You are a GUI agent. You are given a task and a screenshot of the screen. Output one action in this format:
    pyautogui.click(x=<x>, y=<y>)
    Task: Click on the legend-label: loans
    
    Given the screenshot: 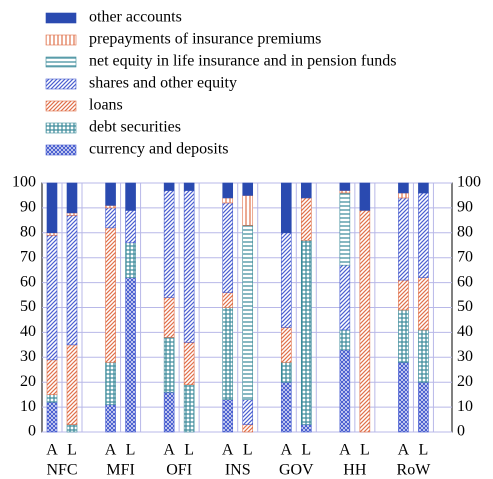 What is the action you would take?
    pyautogui.click(x=106, y=105)
    